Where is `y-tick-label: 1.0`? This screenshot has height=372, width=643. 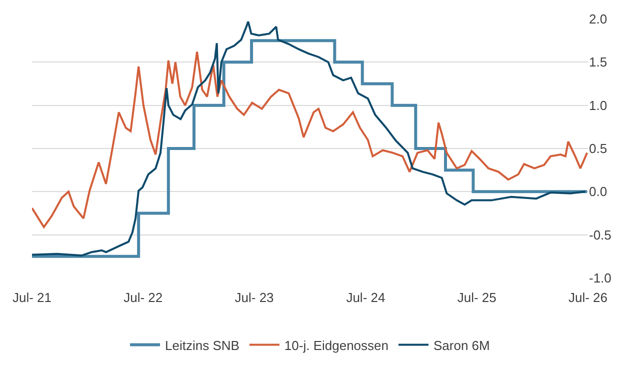
y-tick-label: 1.0 is located at coordinates (598, 105).